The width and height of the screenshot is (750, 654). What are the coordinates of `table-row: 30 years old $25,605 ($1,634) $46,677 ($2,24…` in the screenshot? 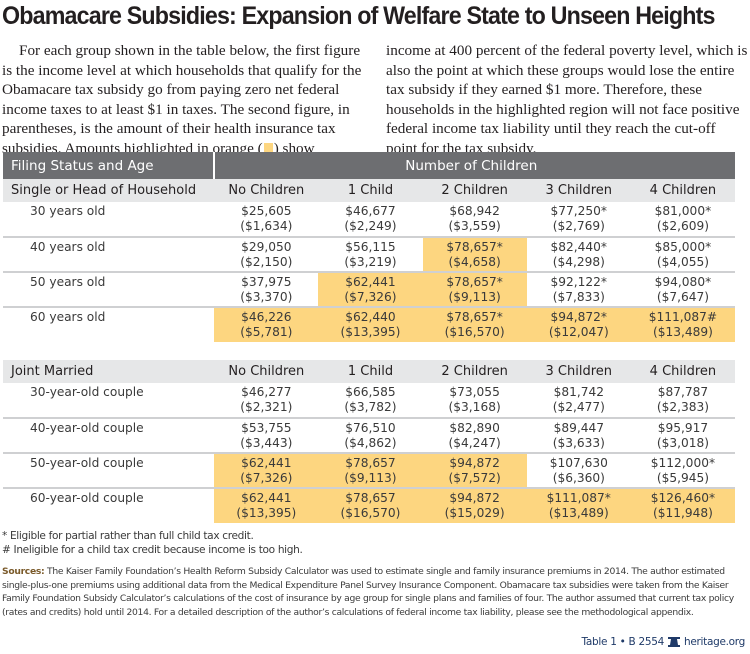 It's located at (369, 220).